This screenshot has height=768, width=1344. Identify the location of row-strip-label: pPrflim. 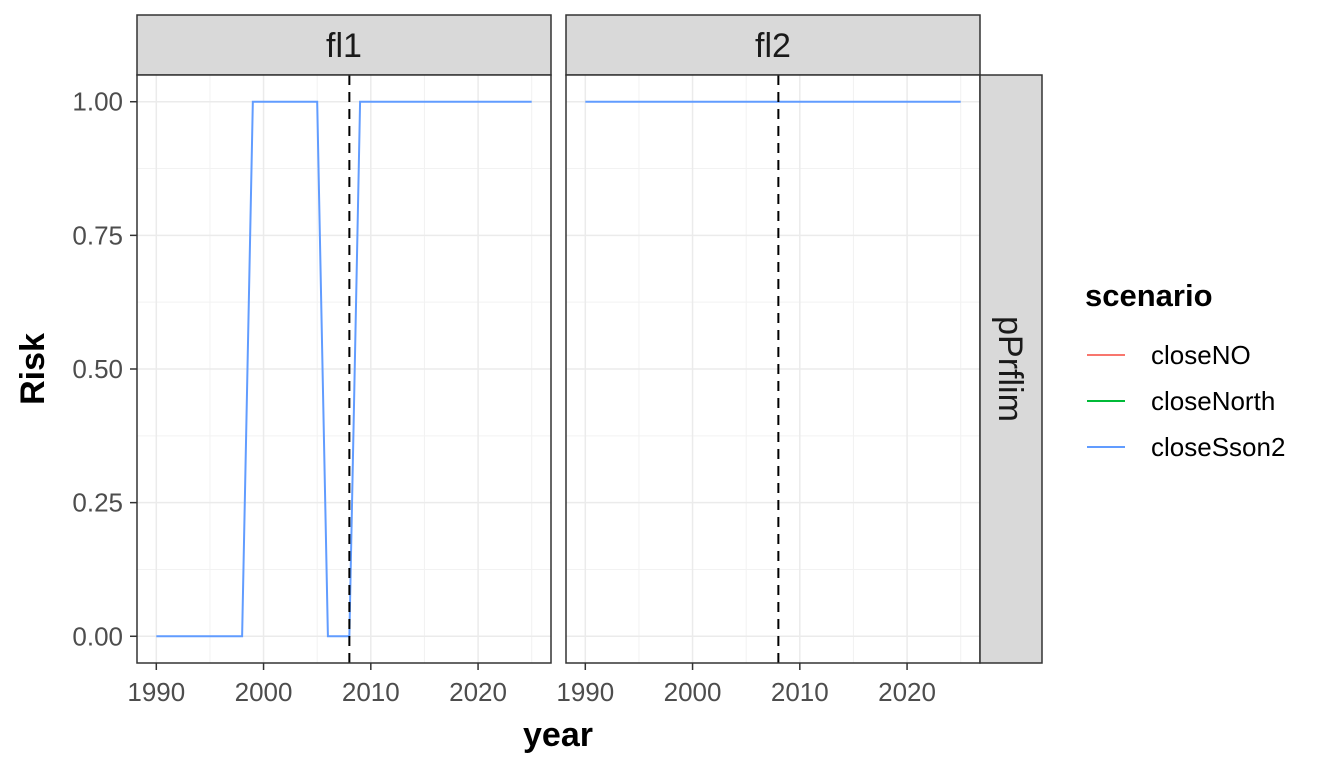
(1010, 369).